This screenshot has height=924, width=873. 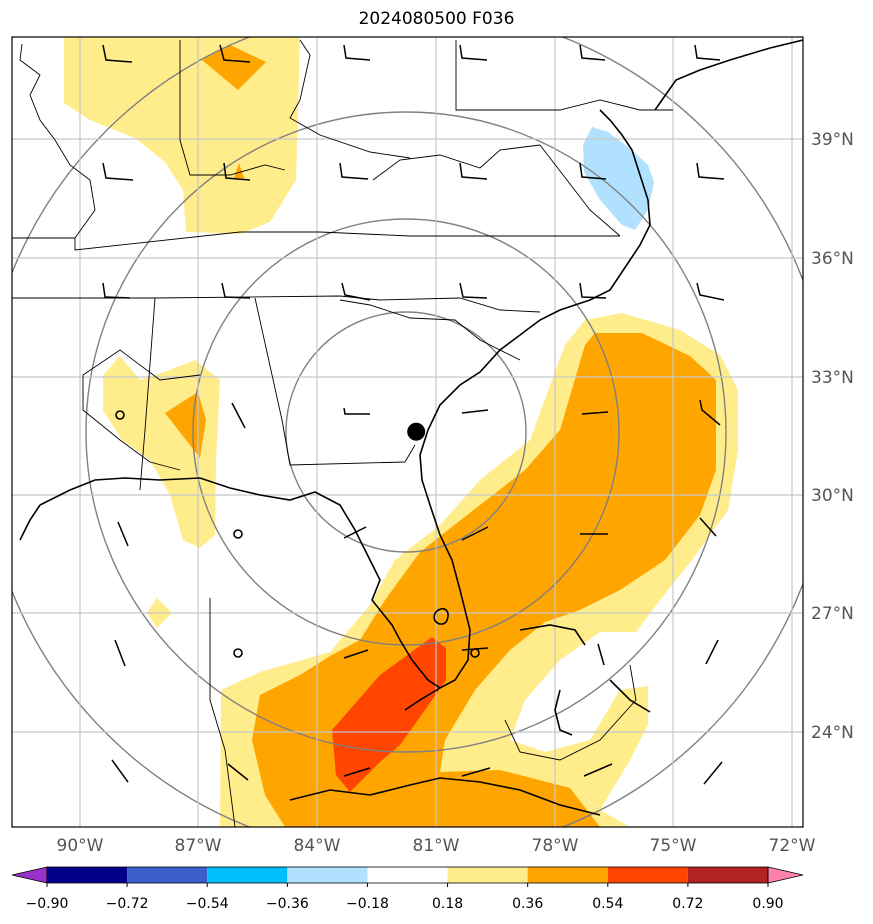 What do you see at coordinates (673, 846) in the screenshot?
I see `lon-label: 75°W` at bounding box center [673, 846].